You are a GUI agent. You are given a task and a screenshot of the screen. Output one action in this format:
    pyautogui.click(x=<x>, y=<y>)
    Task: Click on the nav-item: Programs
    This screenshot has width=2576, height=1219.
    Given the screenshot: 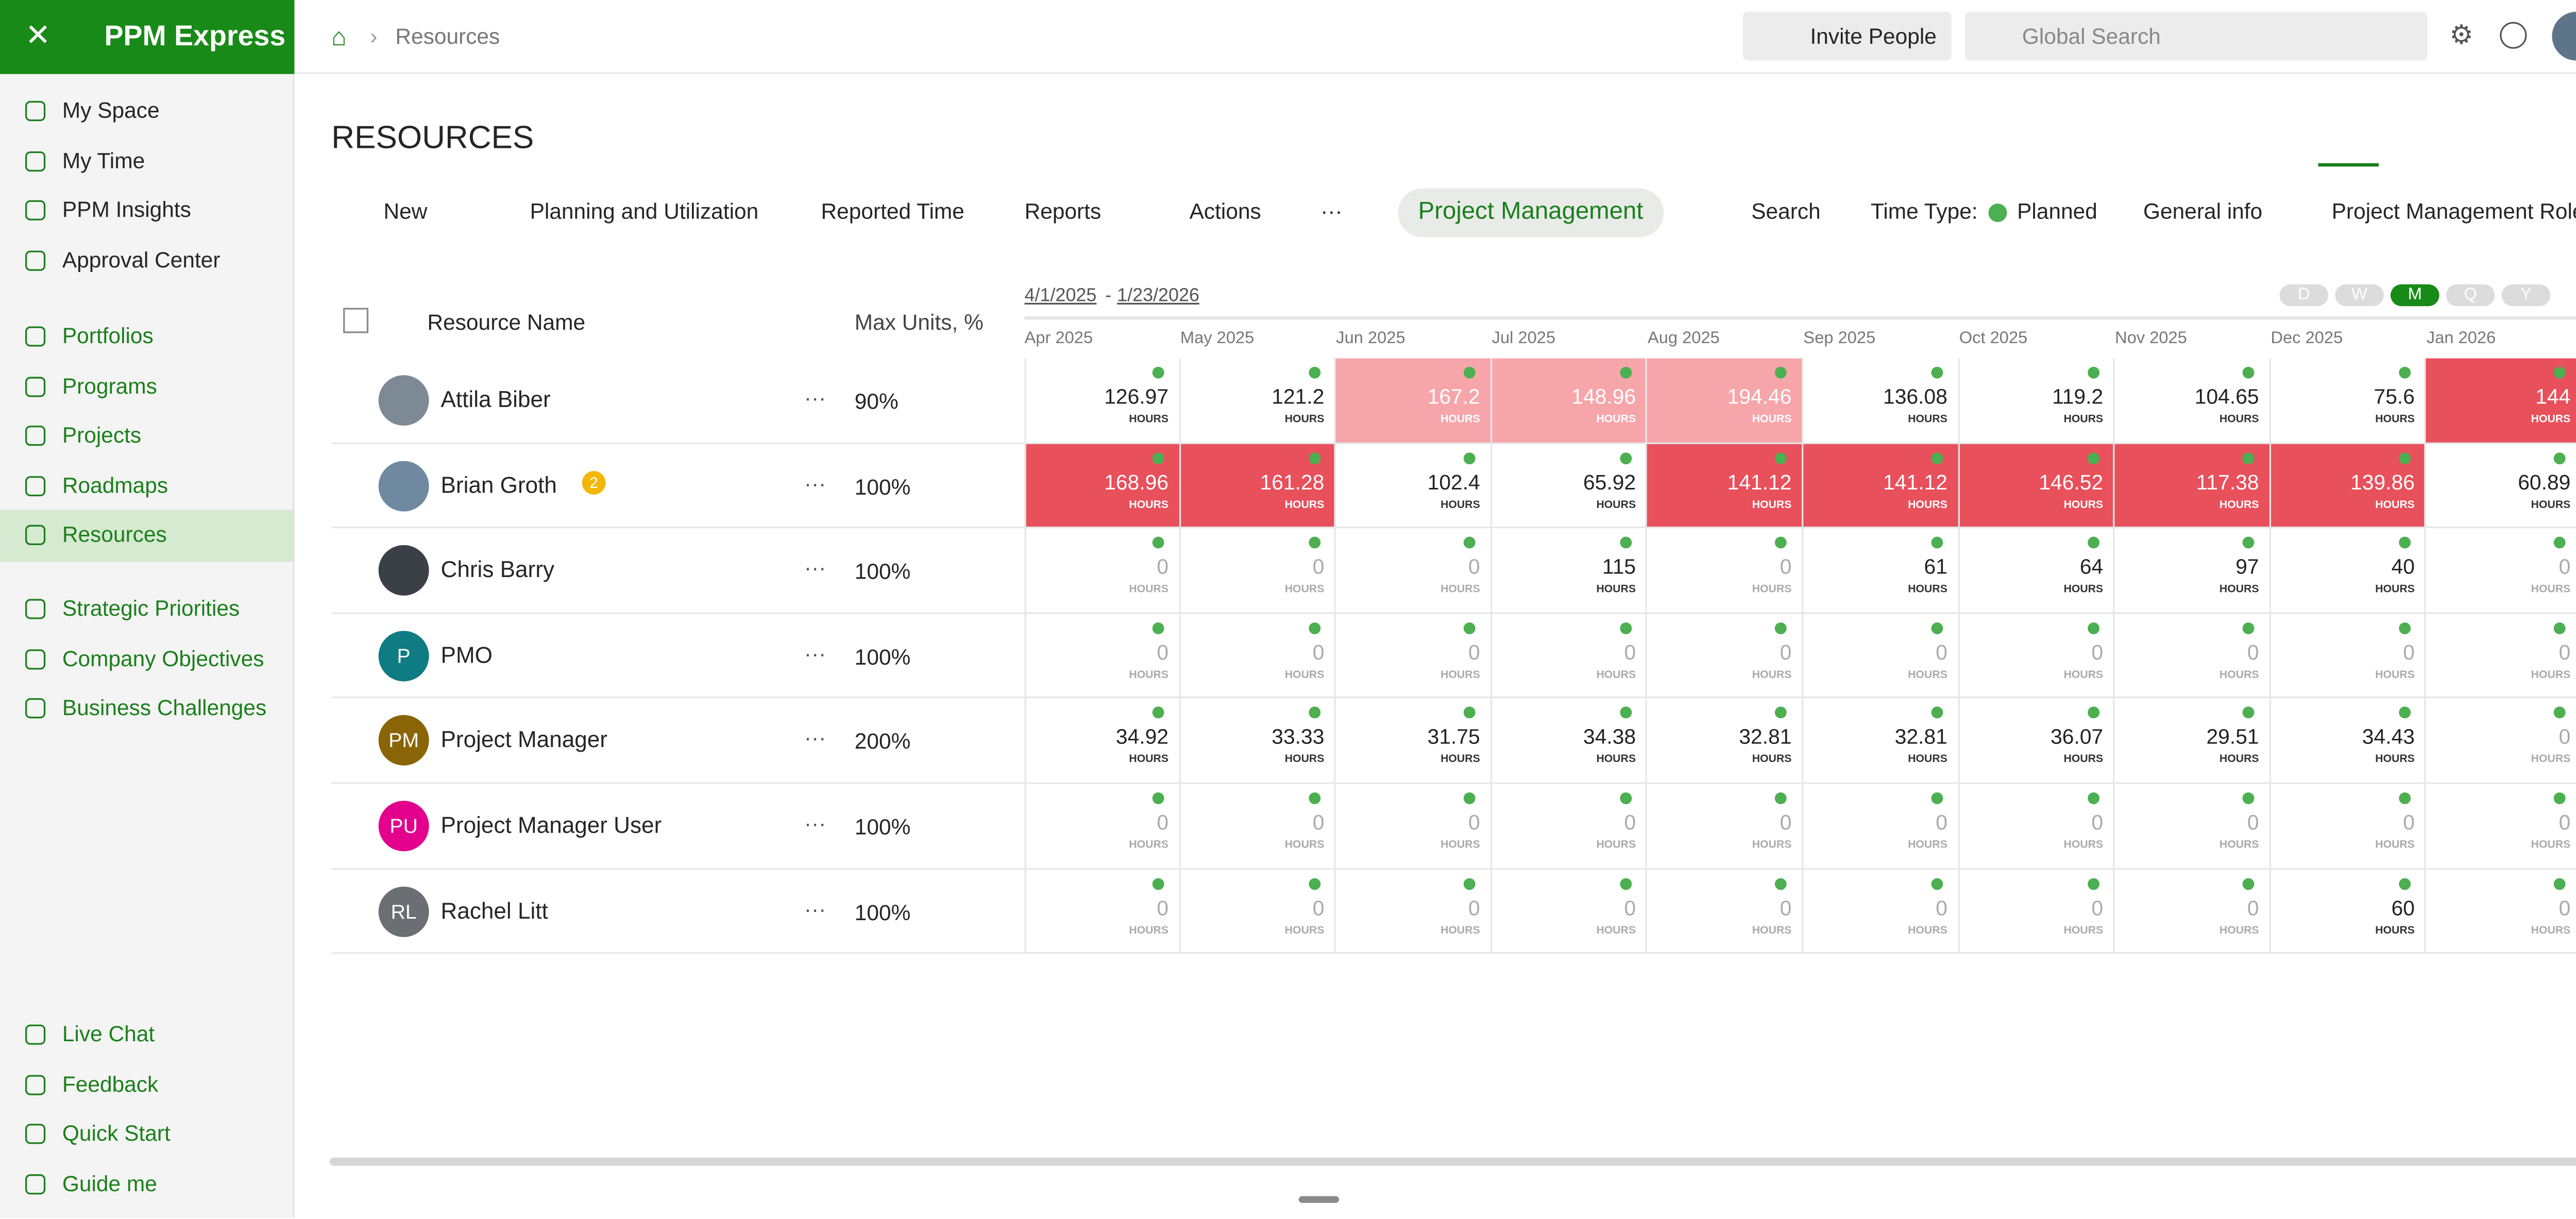 What is the action you would take?
    pyautogui.click(x=109, y=385)
    